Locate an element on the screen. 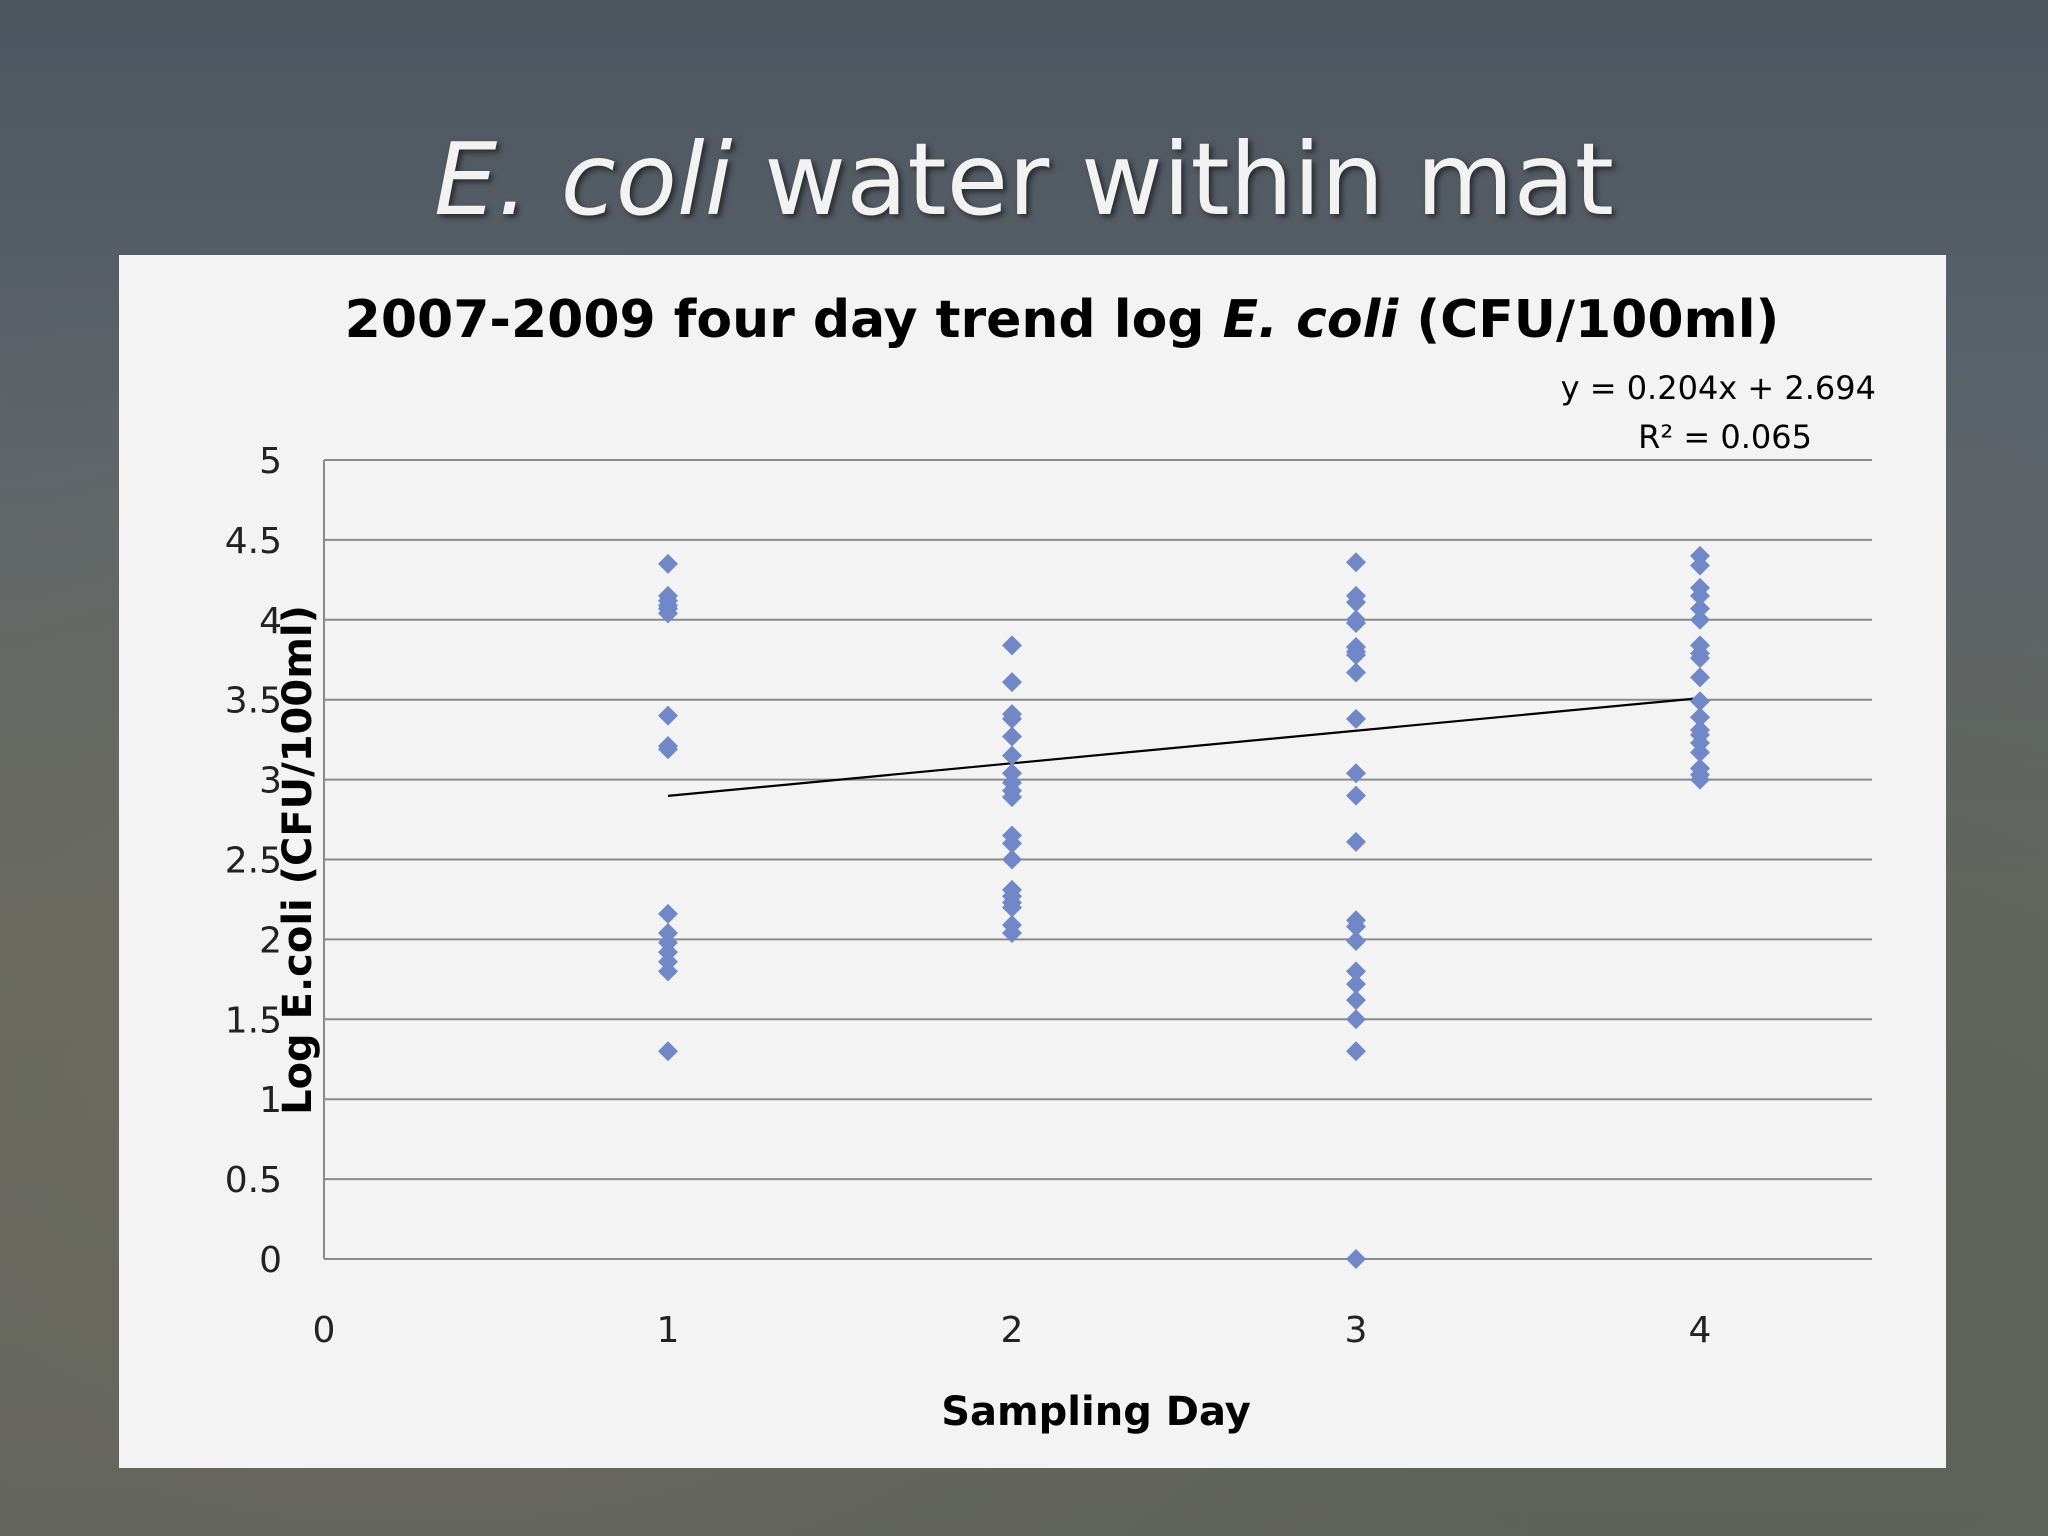 The width and height of the screenshot is (2048, 1536). x-axis-ticks: 0 1 2 3 4 is located at coordinates (1012, 1330).